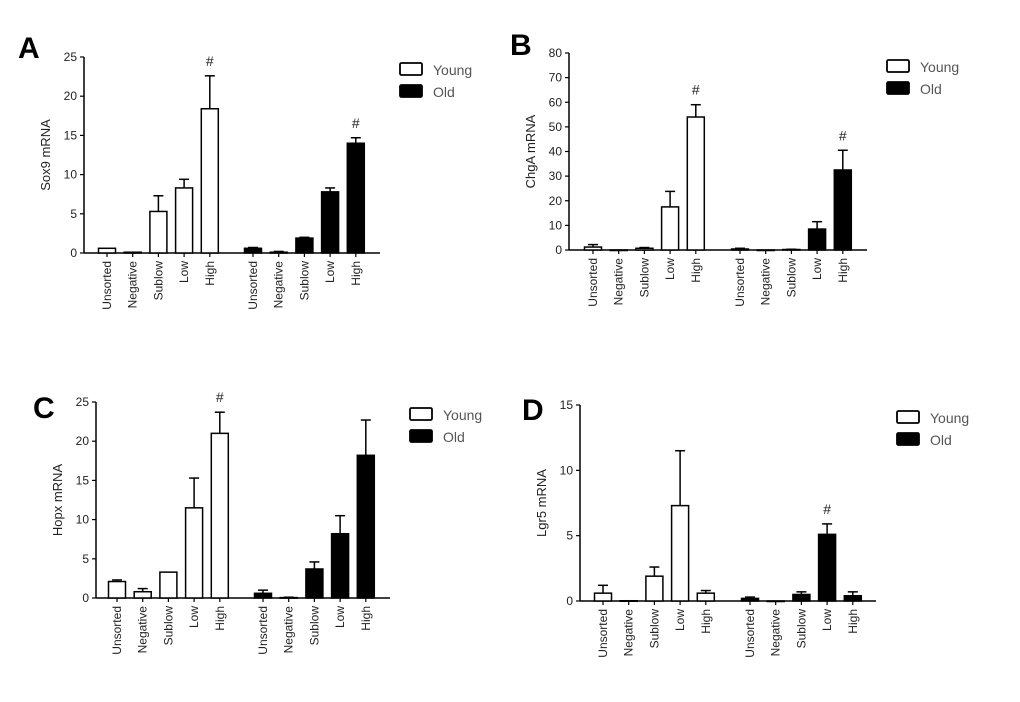  Describe the element at coordinates (556, 53) in the screenshot. I see `y-tick-label: 80` at that location.